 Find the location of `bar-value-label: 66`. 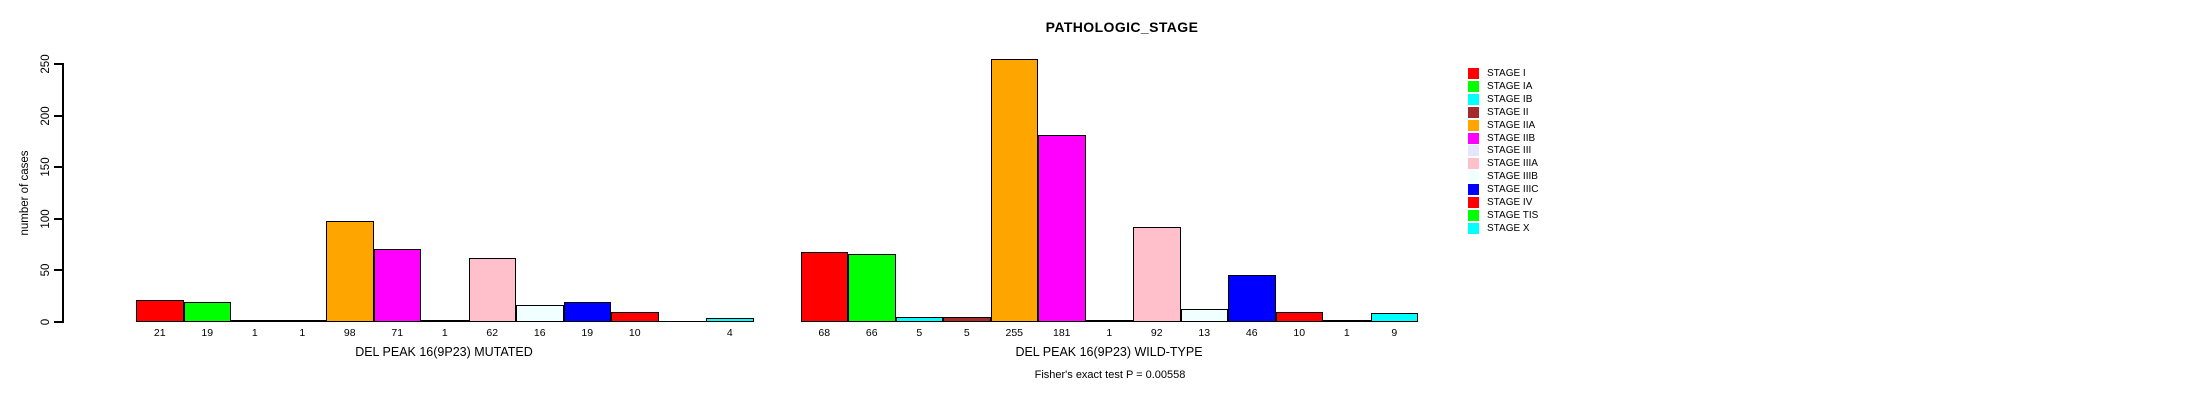

bar-value-label: 66 is located at coordinates (871, 333).